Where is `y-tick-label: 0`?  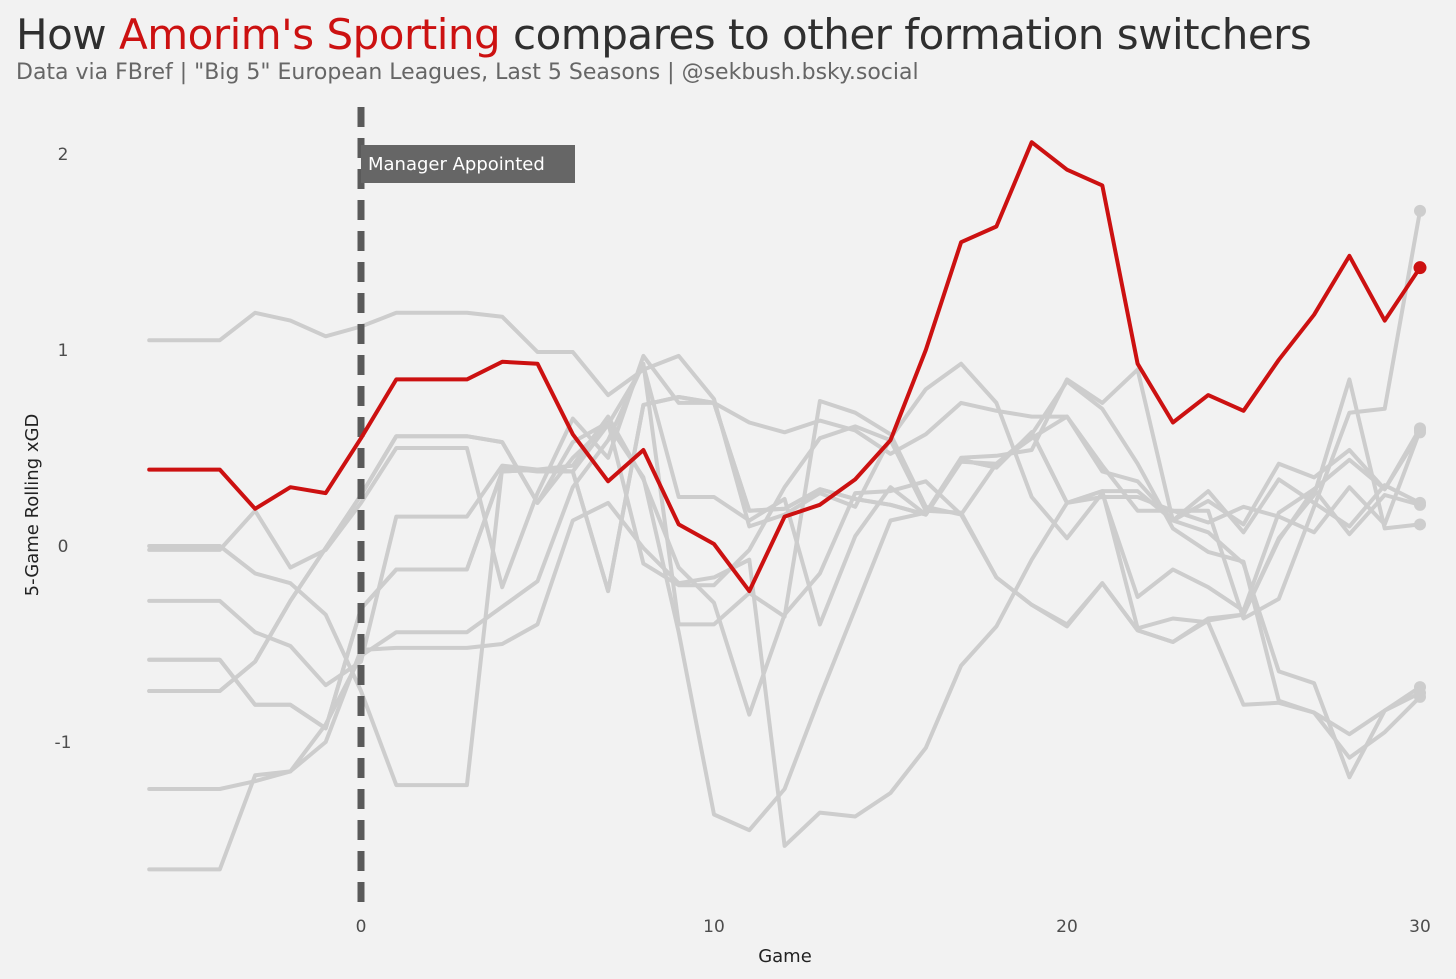
y-tick-label: 0 is located at coordinates (63, 547).